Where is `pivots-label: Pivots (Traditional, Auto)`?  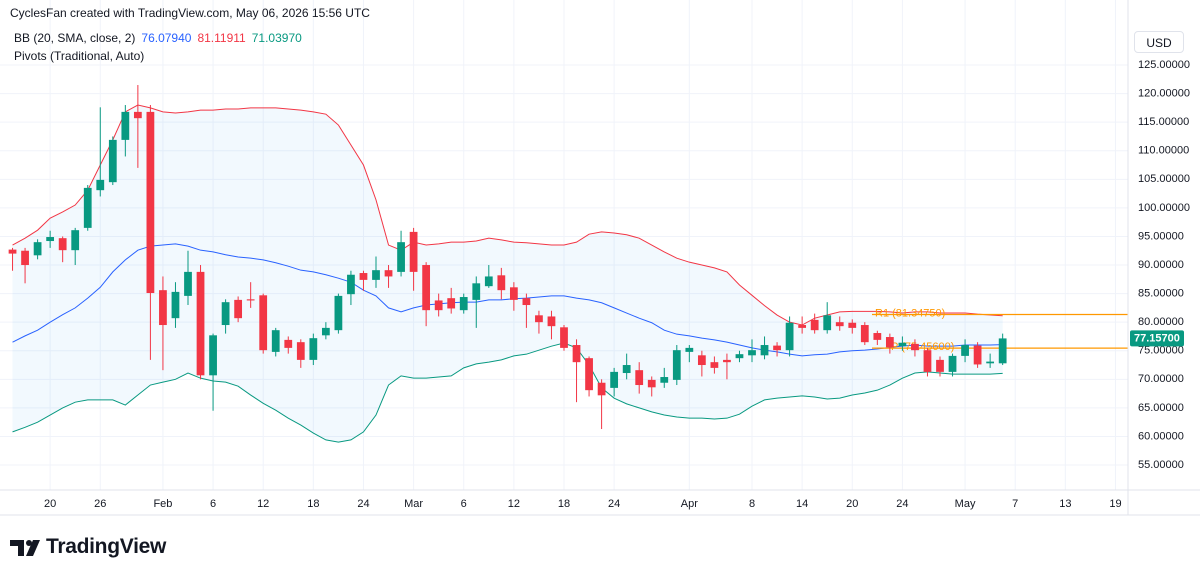
pivots-label: Pivots (Traditional, Auto) is located at coordinates (79, 56).